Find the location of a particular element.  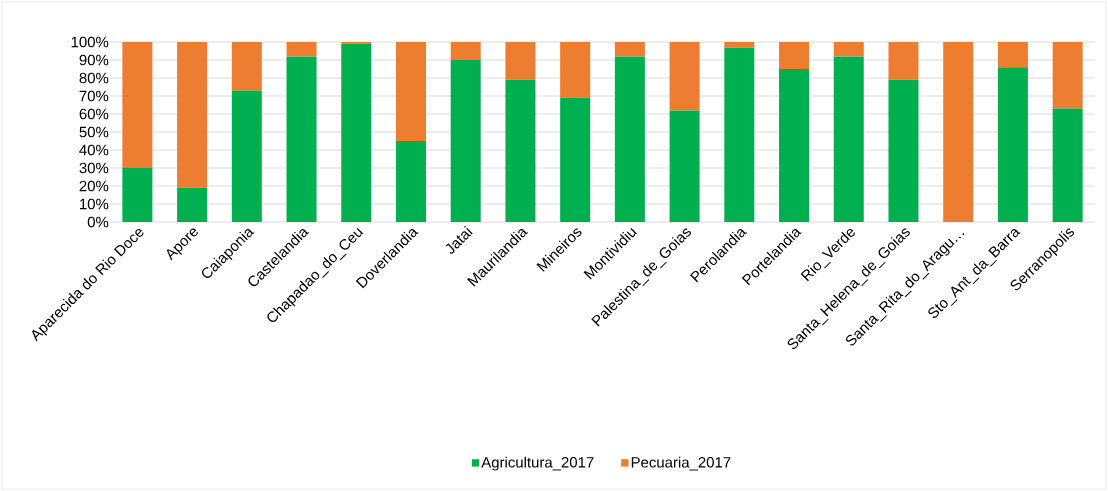

y-tick-label: 70% is located at coordinates (94, 96).